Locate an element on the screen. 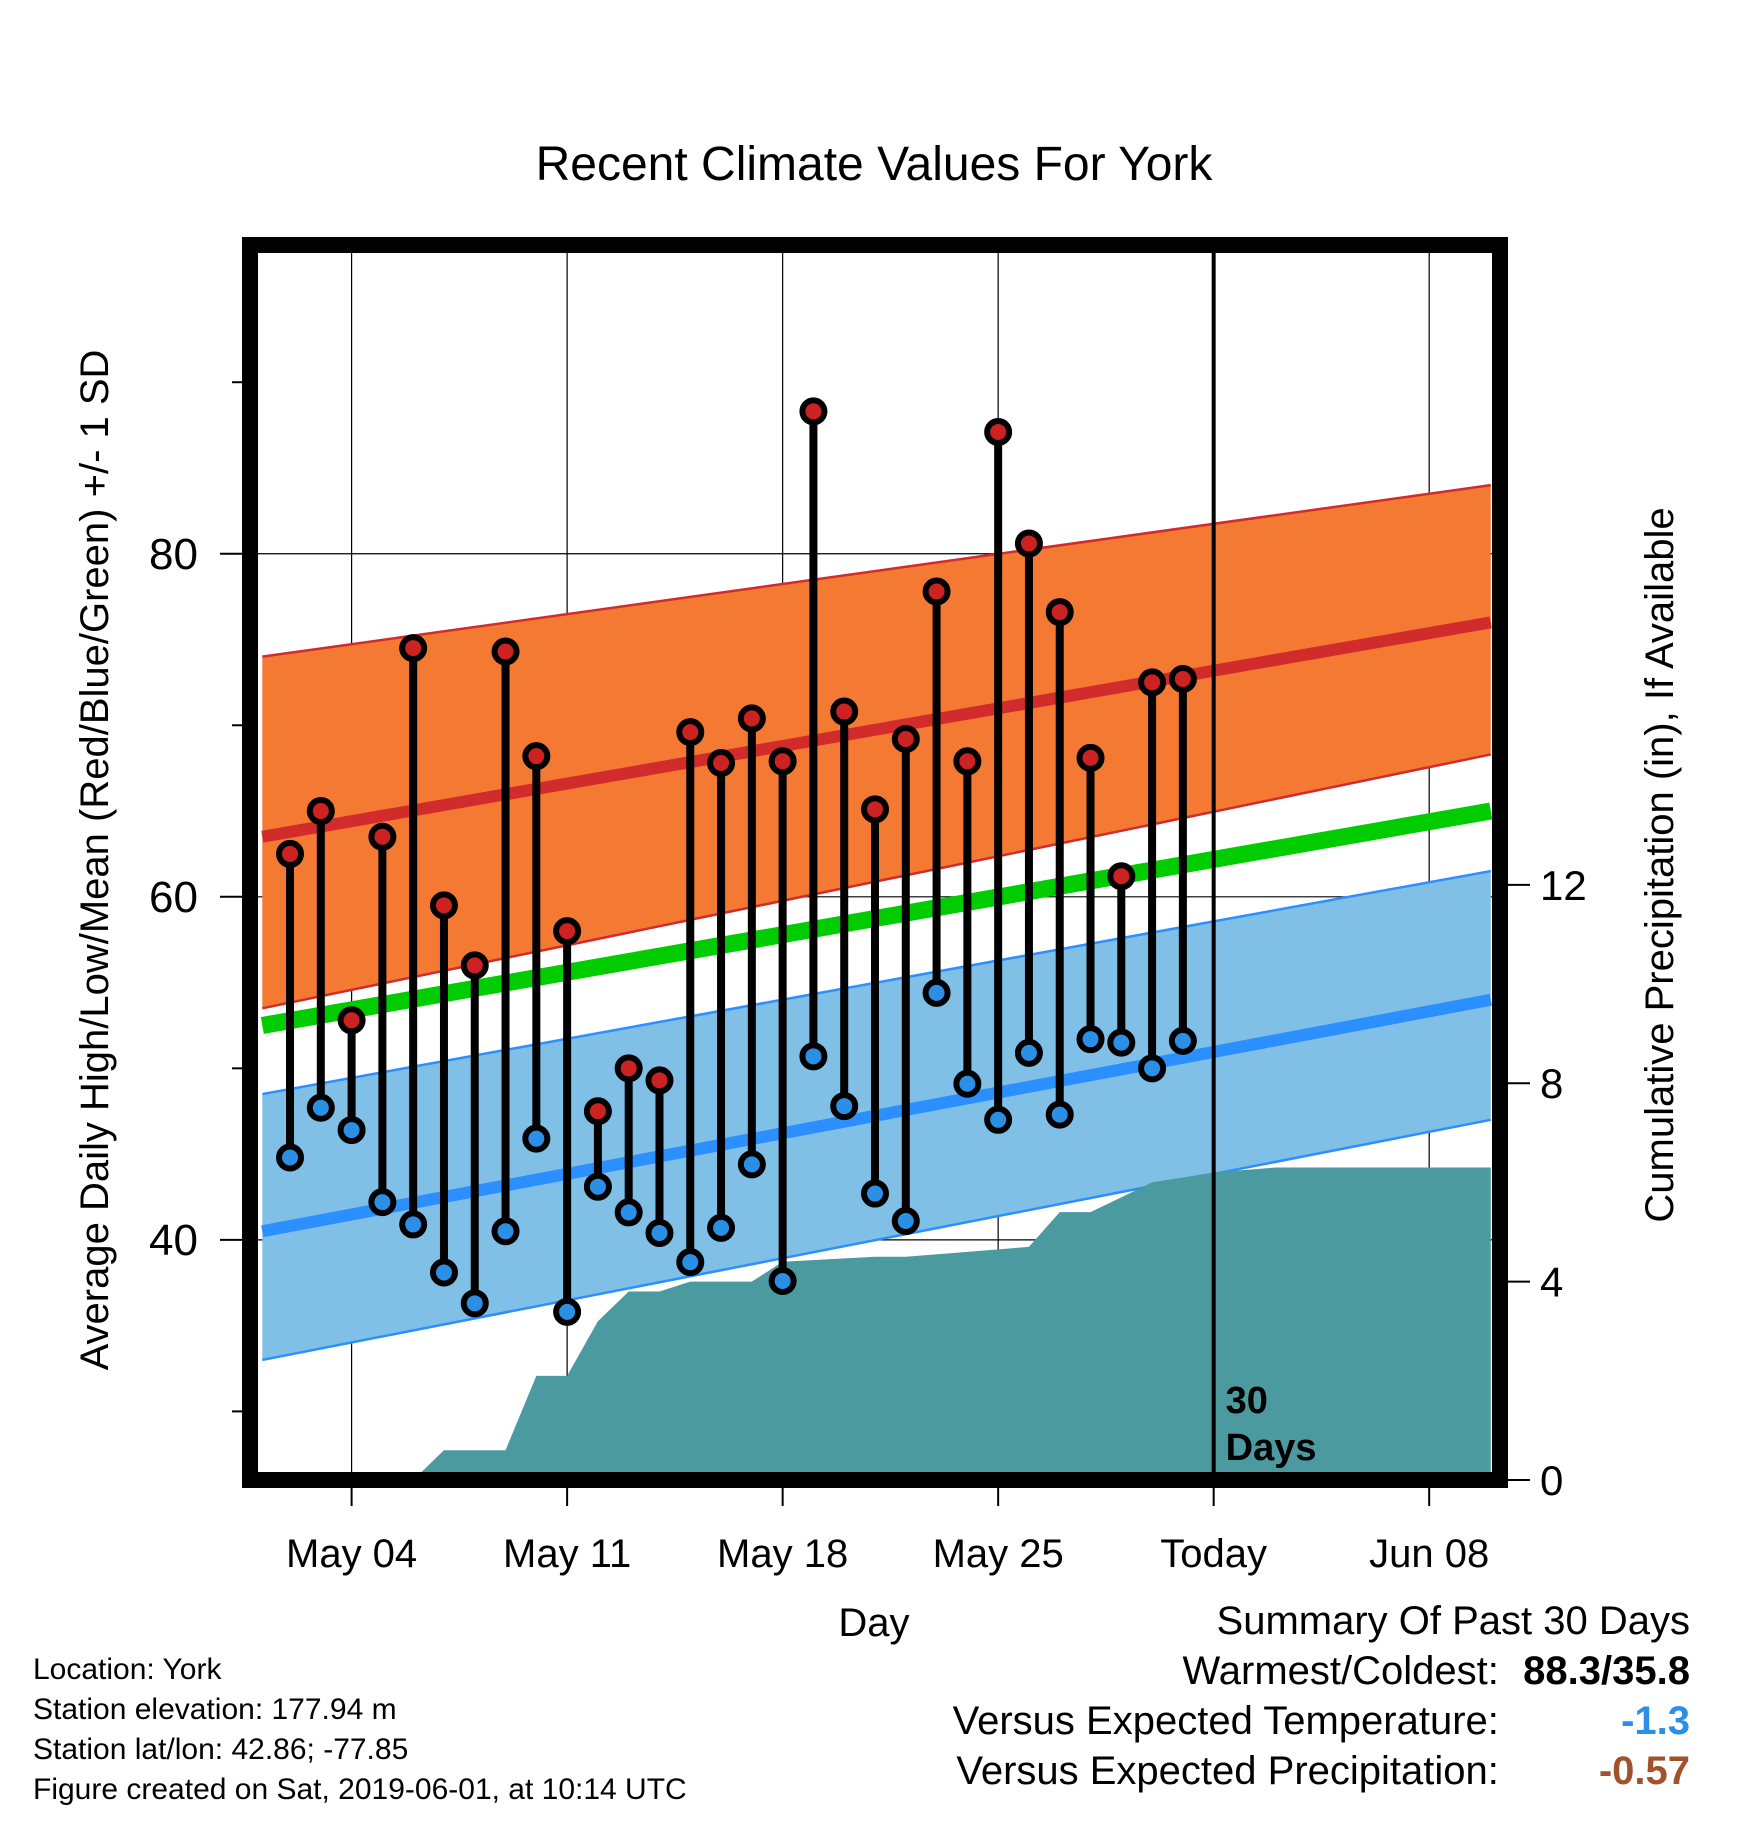 This screenshot has width=1748, height=1828. high-mean-line is located at coordinates (876, 729).